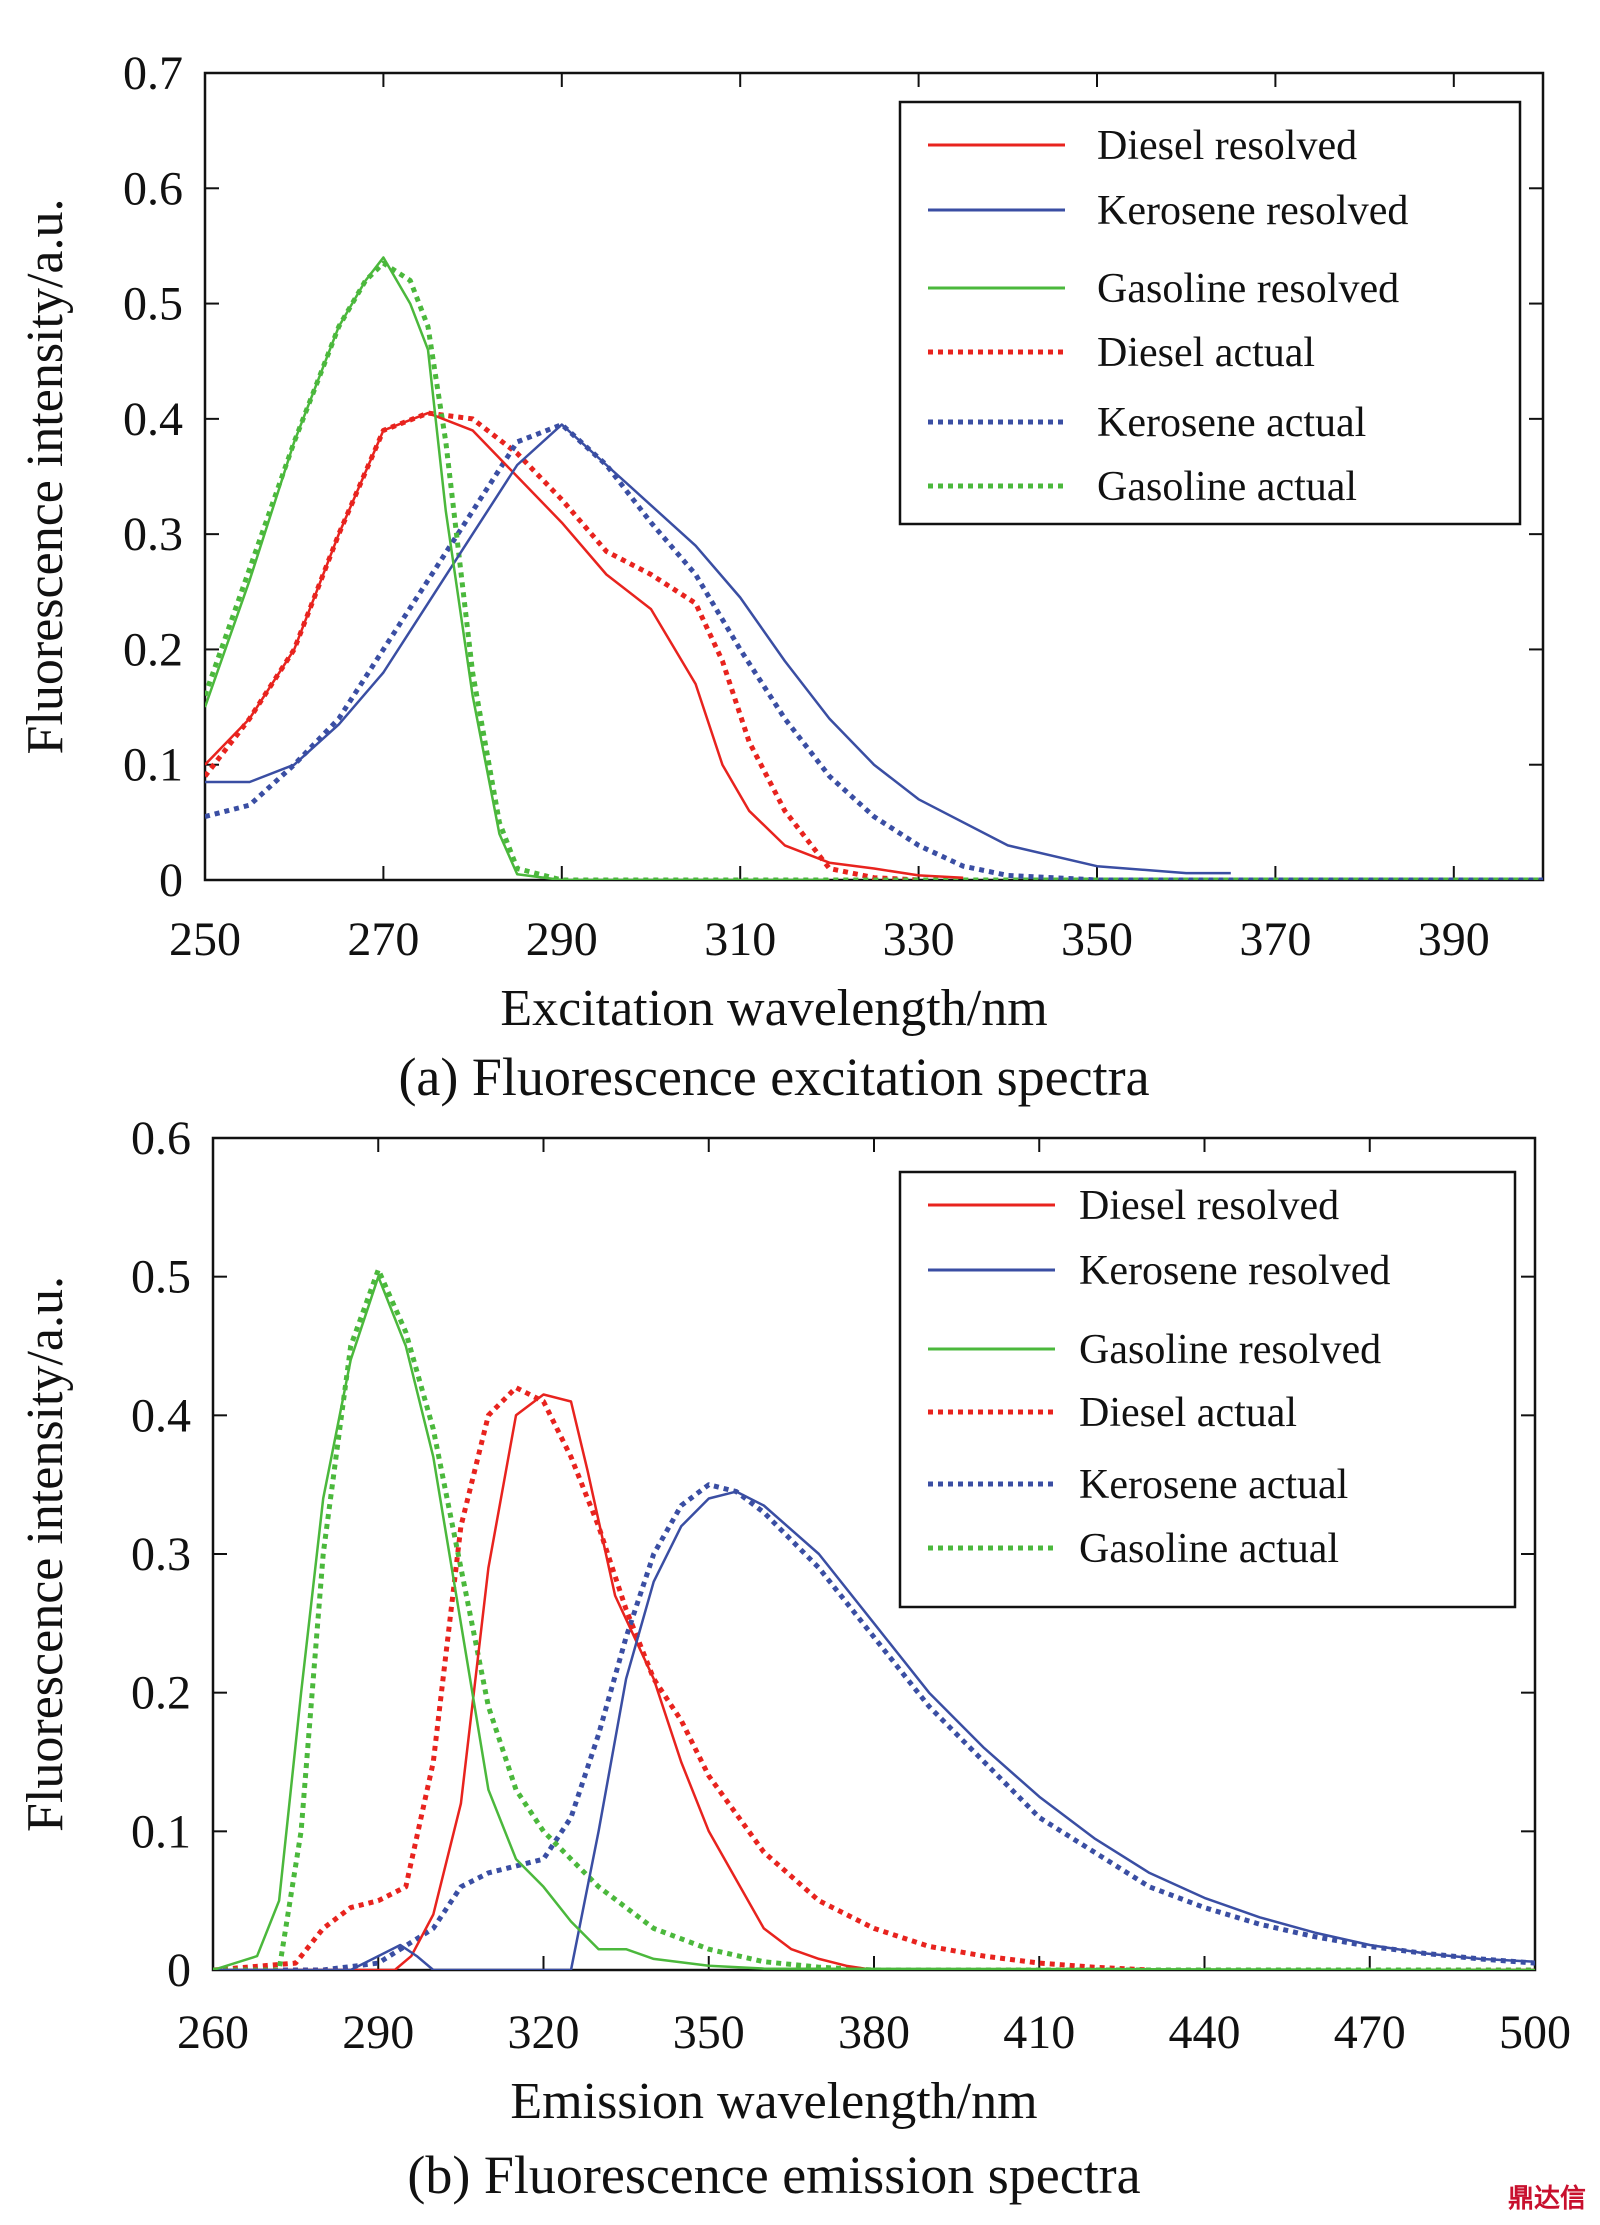 The width and height of the screenshot is (1600, 2225). I want to click on x-tick-label: 330, so click(919, 939).